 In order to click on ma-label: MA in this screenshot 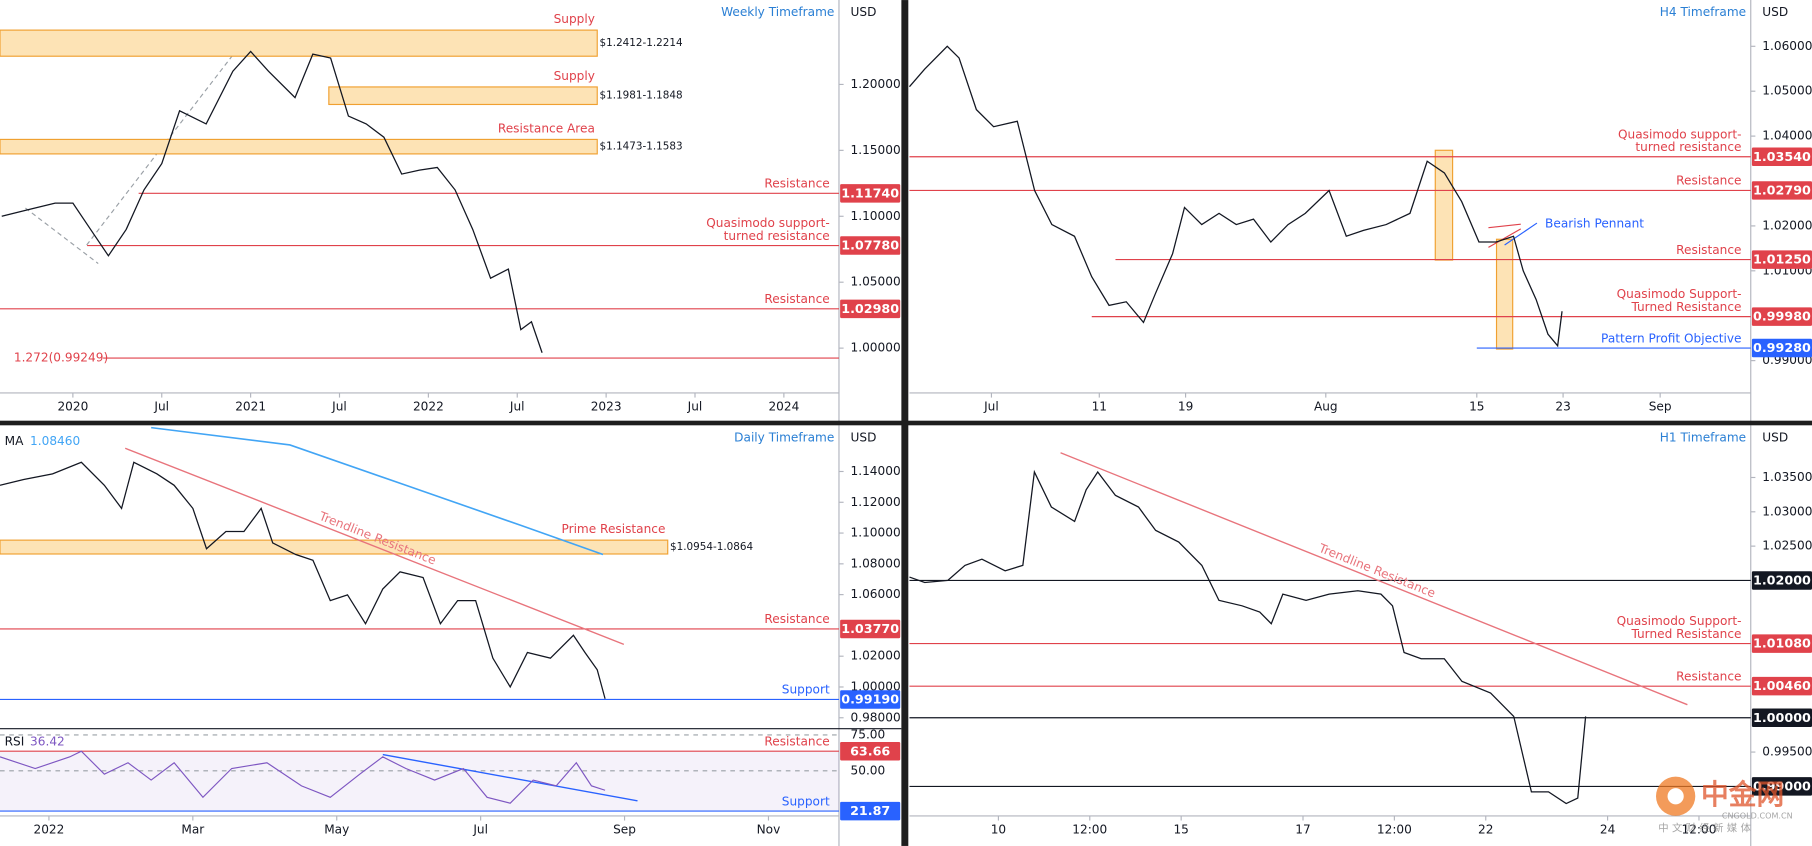, I will do `click(14, 441)`.